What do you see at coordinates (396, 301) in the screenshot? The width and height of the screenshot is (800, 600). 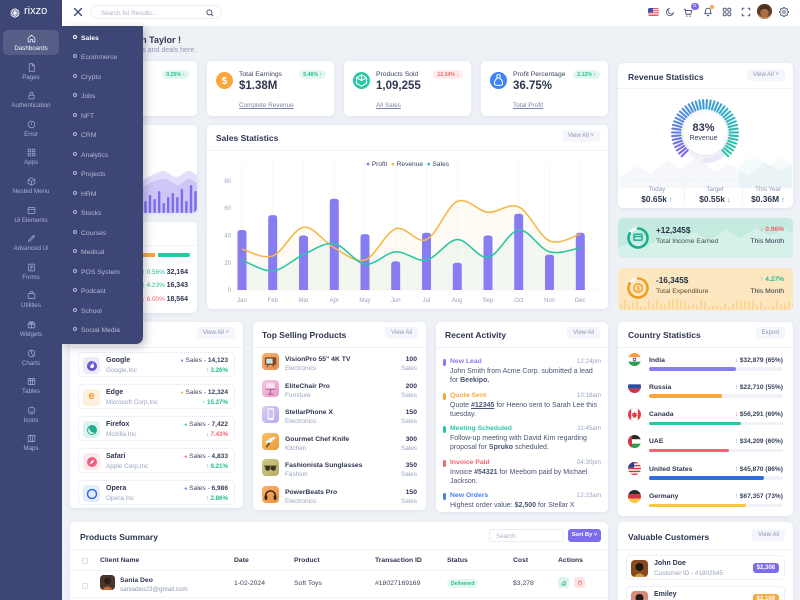 I see `svg-text: Jun` at bounding box center [396, 301].